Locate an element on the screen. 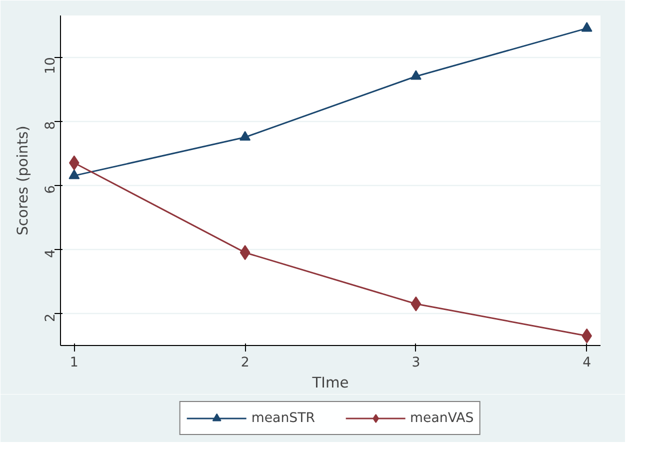  x-tick-label: 3 is located at coordinates (416, 363).